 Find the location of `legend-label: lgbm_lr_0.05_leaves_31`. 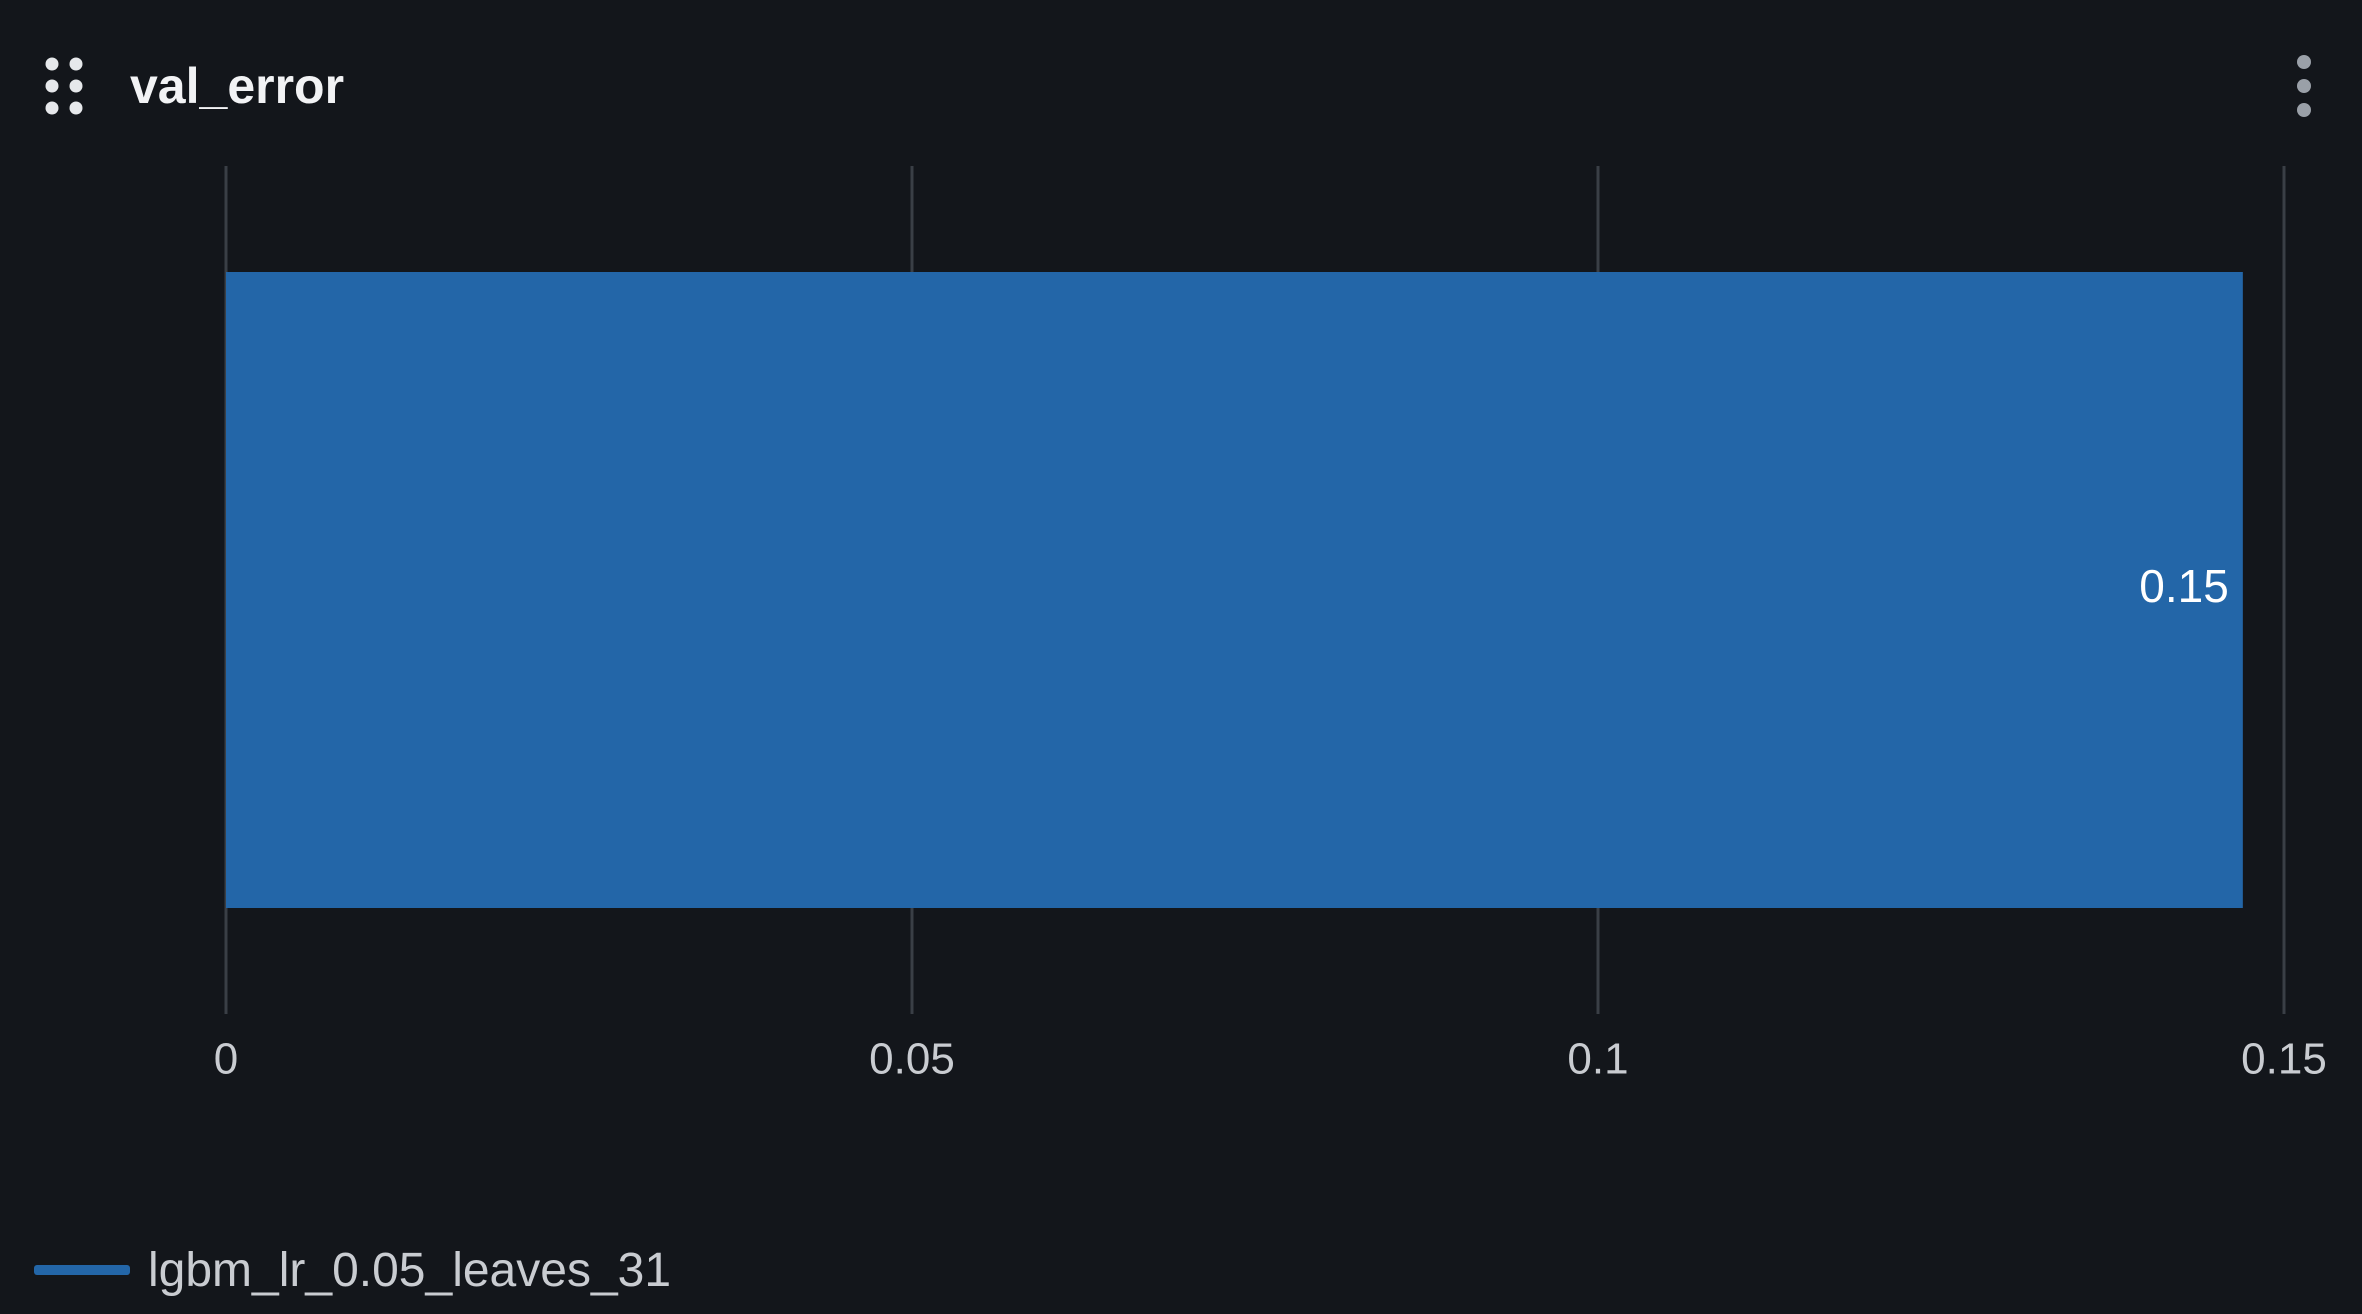

legend-label: lgbm_lr_0.05_leaves_31 is located at coordinates (410, 1270).